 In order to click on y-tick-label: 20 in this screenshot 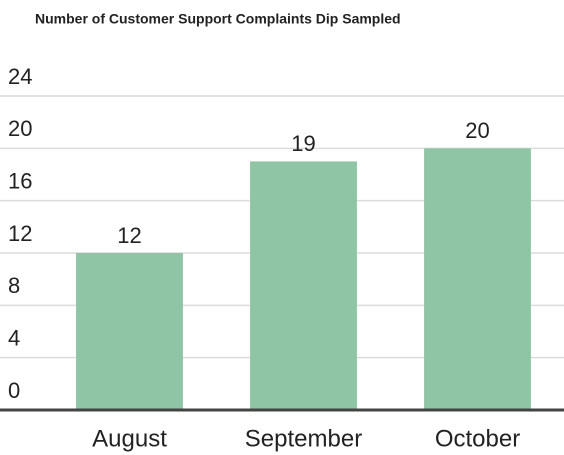, I will do `click(20, 128)`.